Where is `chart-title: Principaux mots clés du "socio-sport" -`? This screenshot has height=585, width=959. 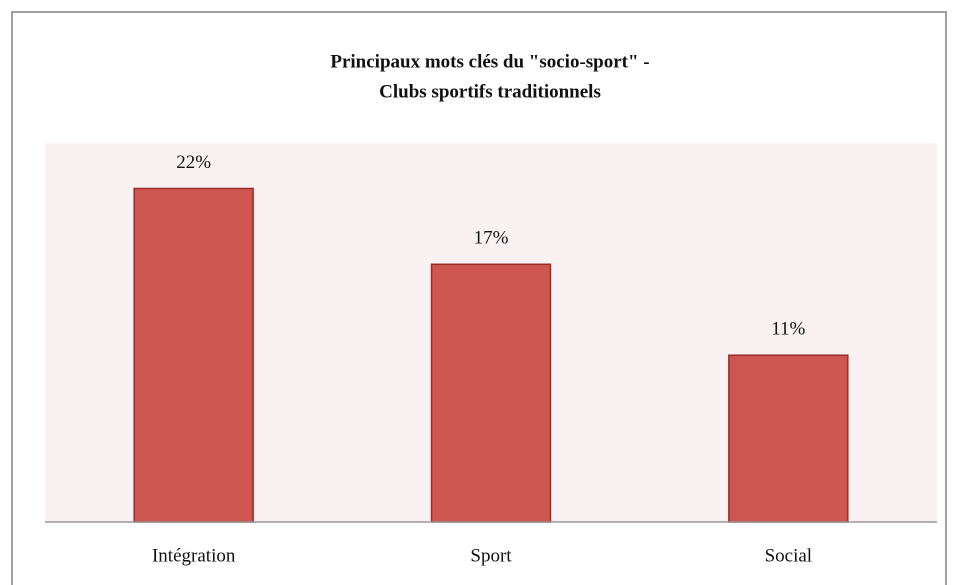
chart-title: Principaux mots clés du "socio-sport" - is located at coordinates (489, 61).